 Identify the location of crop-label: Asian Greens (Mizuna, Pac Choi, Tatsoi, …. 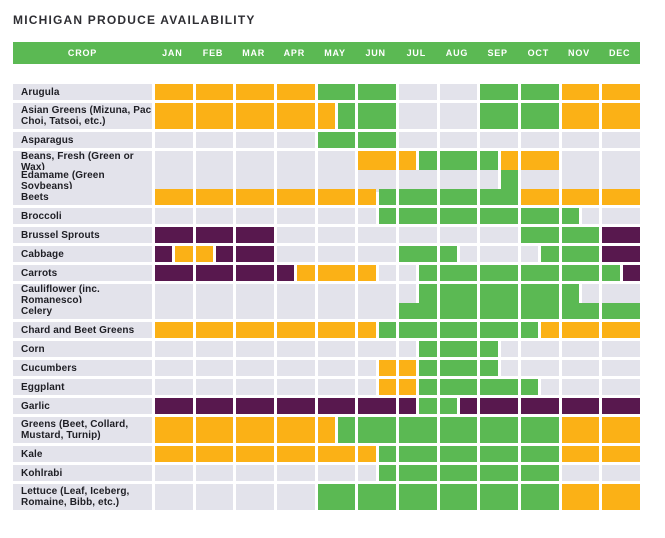
(82, 116).